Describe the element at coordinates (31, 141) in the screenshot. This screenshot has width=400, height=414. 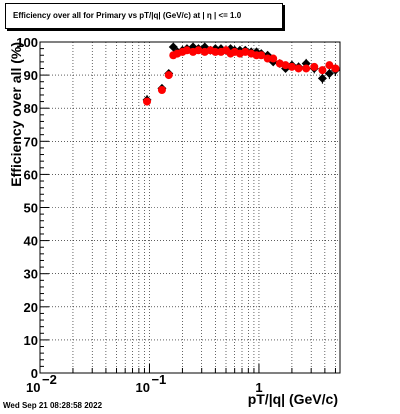
I see `y-tick-label: 70` at that location.